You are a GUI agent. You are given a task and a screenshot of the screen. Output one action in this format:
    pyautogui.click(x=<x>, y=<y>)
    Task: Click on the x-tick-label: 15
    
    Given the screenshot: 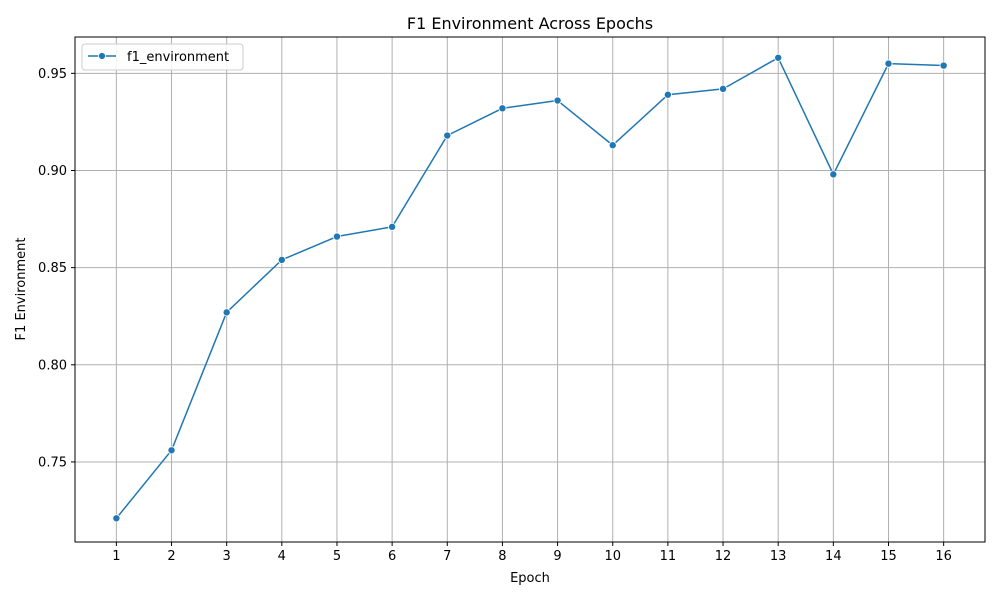 What is the action you would take?
    pyautogui.click(x=888, y=556)
    